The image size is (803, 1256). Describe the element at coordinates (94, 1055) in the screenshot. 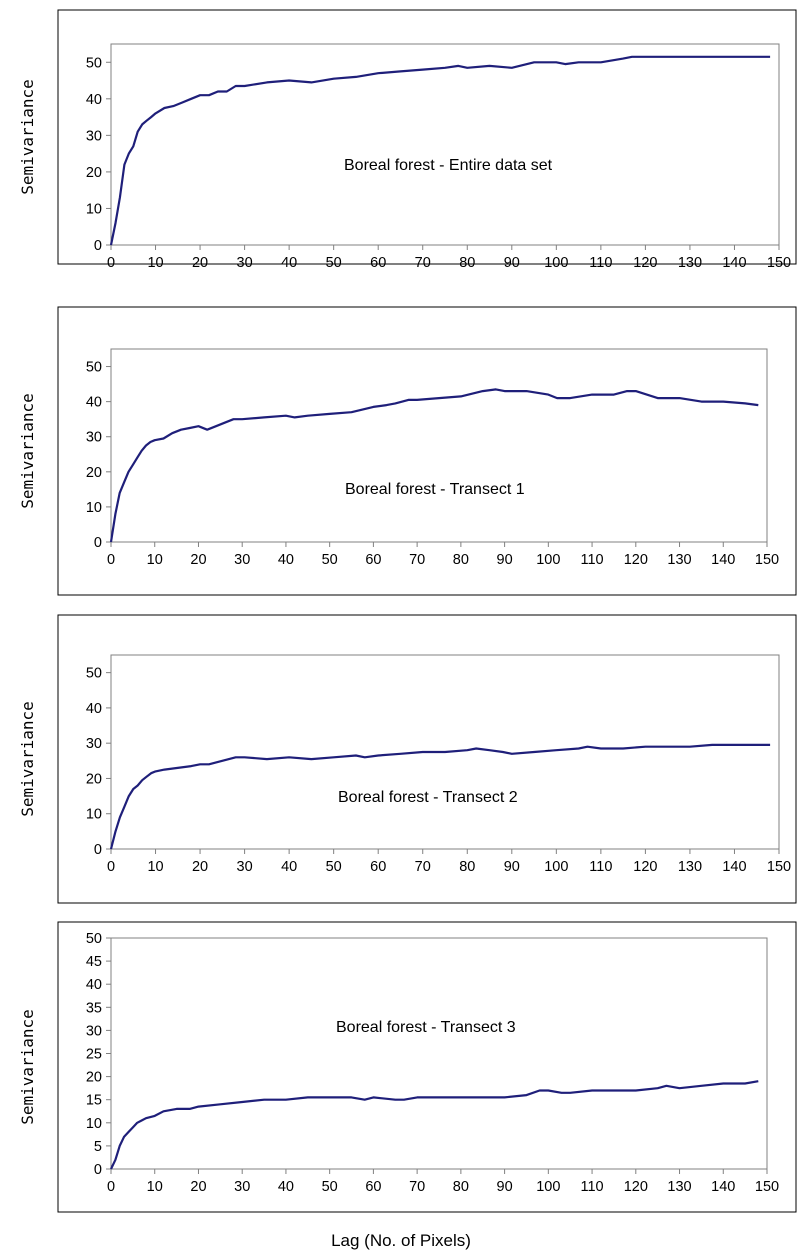

I see `y-tick-label: 25` at that location.